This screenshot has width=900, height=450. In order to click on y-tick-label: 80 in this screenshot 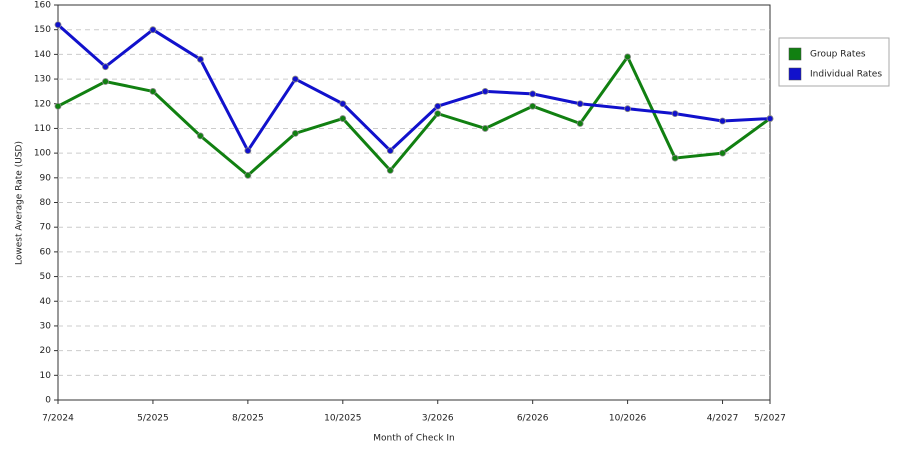, I will do `click(46, 203)`.